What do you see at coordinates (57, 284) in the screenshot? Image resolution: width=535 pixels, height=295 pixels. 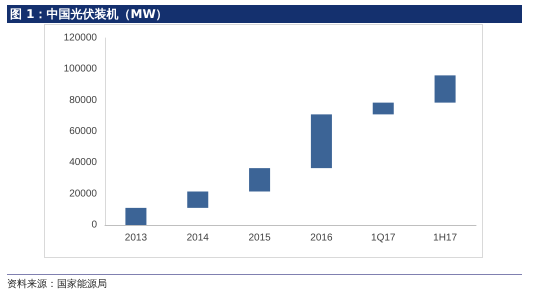 I see `text: 资料来源：国家能源局` at bounding box center [57, 284].